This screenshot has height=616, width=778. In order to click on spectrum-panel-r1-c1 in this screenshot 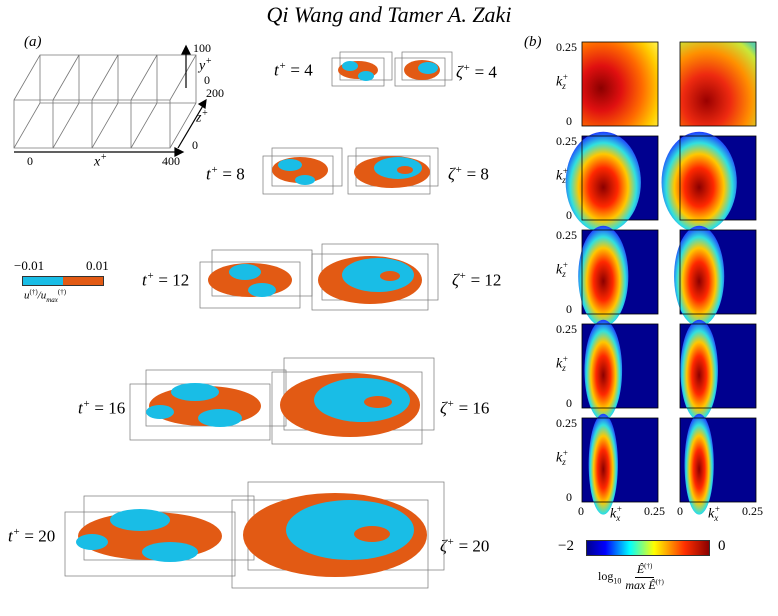, I will do `click(620, 84)`.